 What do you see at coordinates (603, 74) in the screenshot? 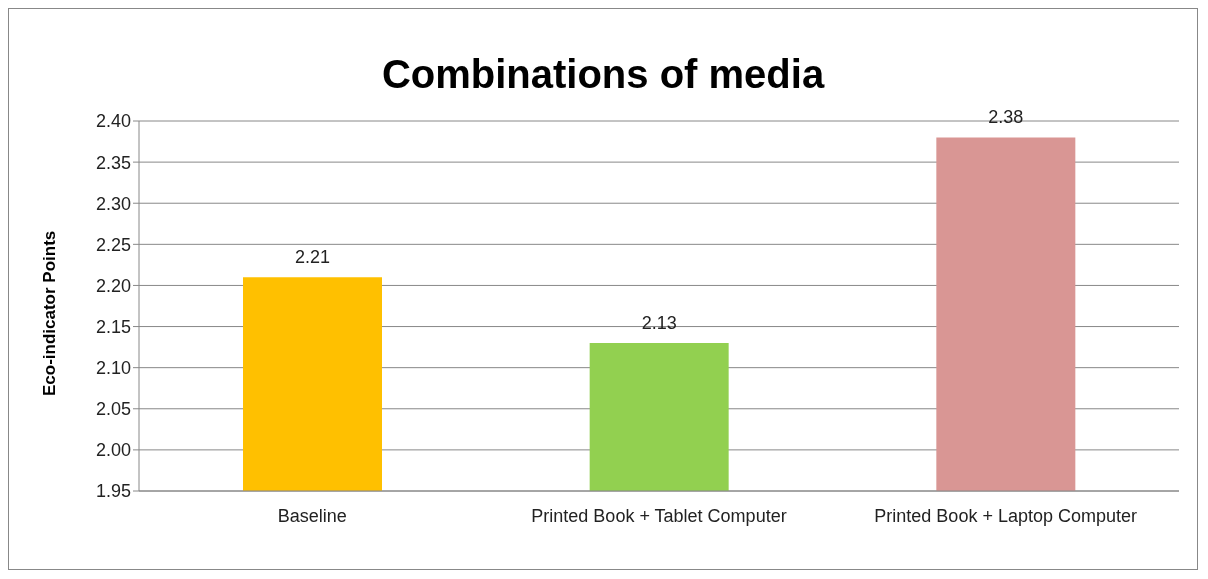
I see `chart-title: Combinations of media` at bounding box center [603, 74].